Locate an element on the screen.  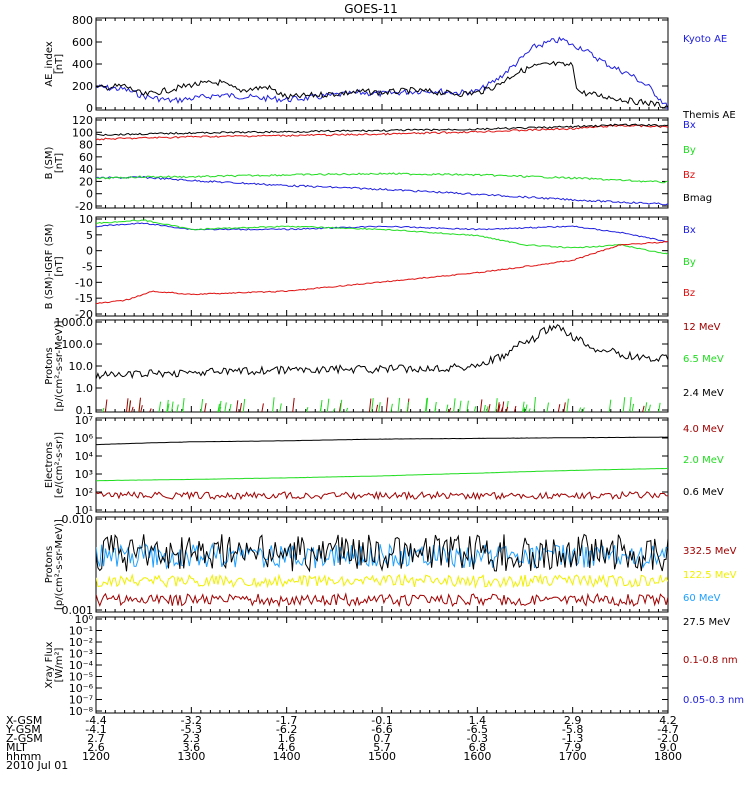
footer-value: 2.9 is located at coordinates (573, 720).